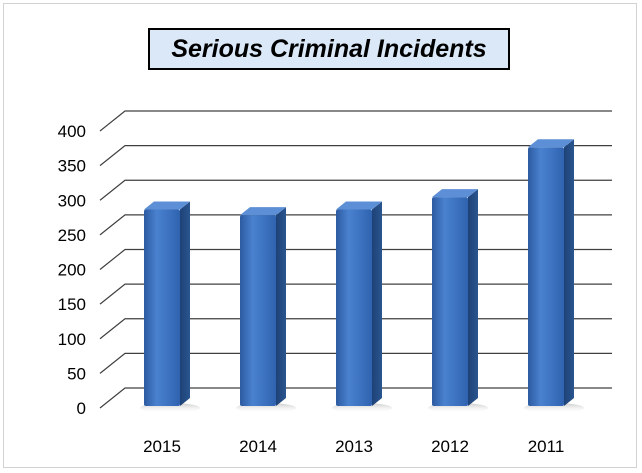 Image resolution: width=642 pixels, height=473 pixels. What do you see at coordinates (72, 166) in the screenshot?
I see `y-tick-label: 350` at bounding box center [72, 166].